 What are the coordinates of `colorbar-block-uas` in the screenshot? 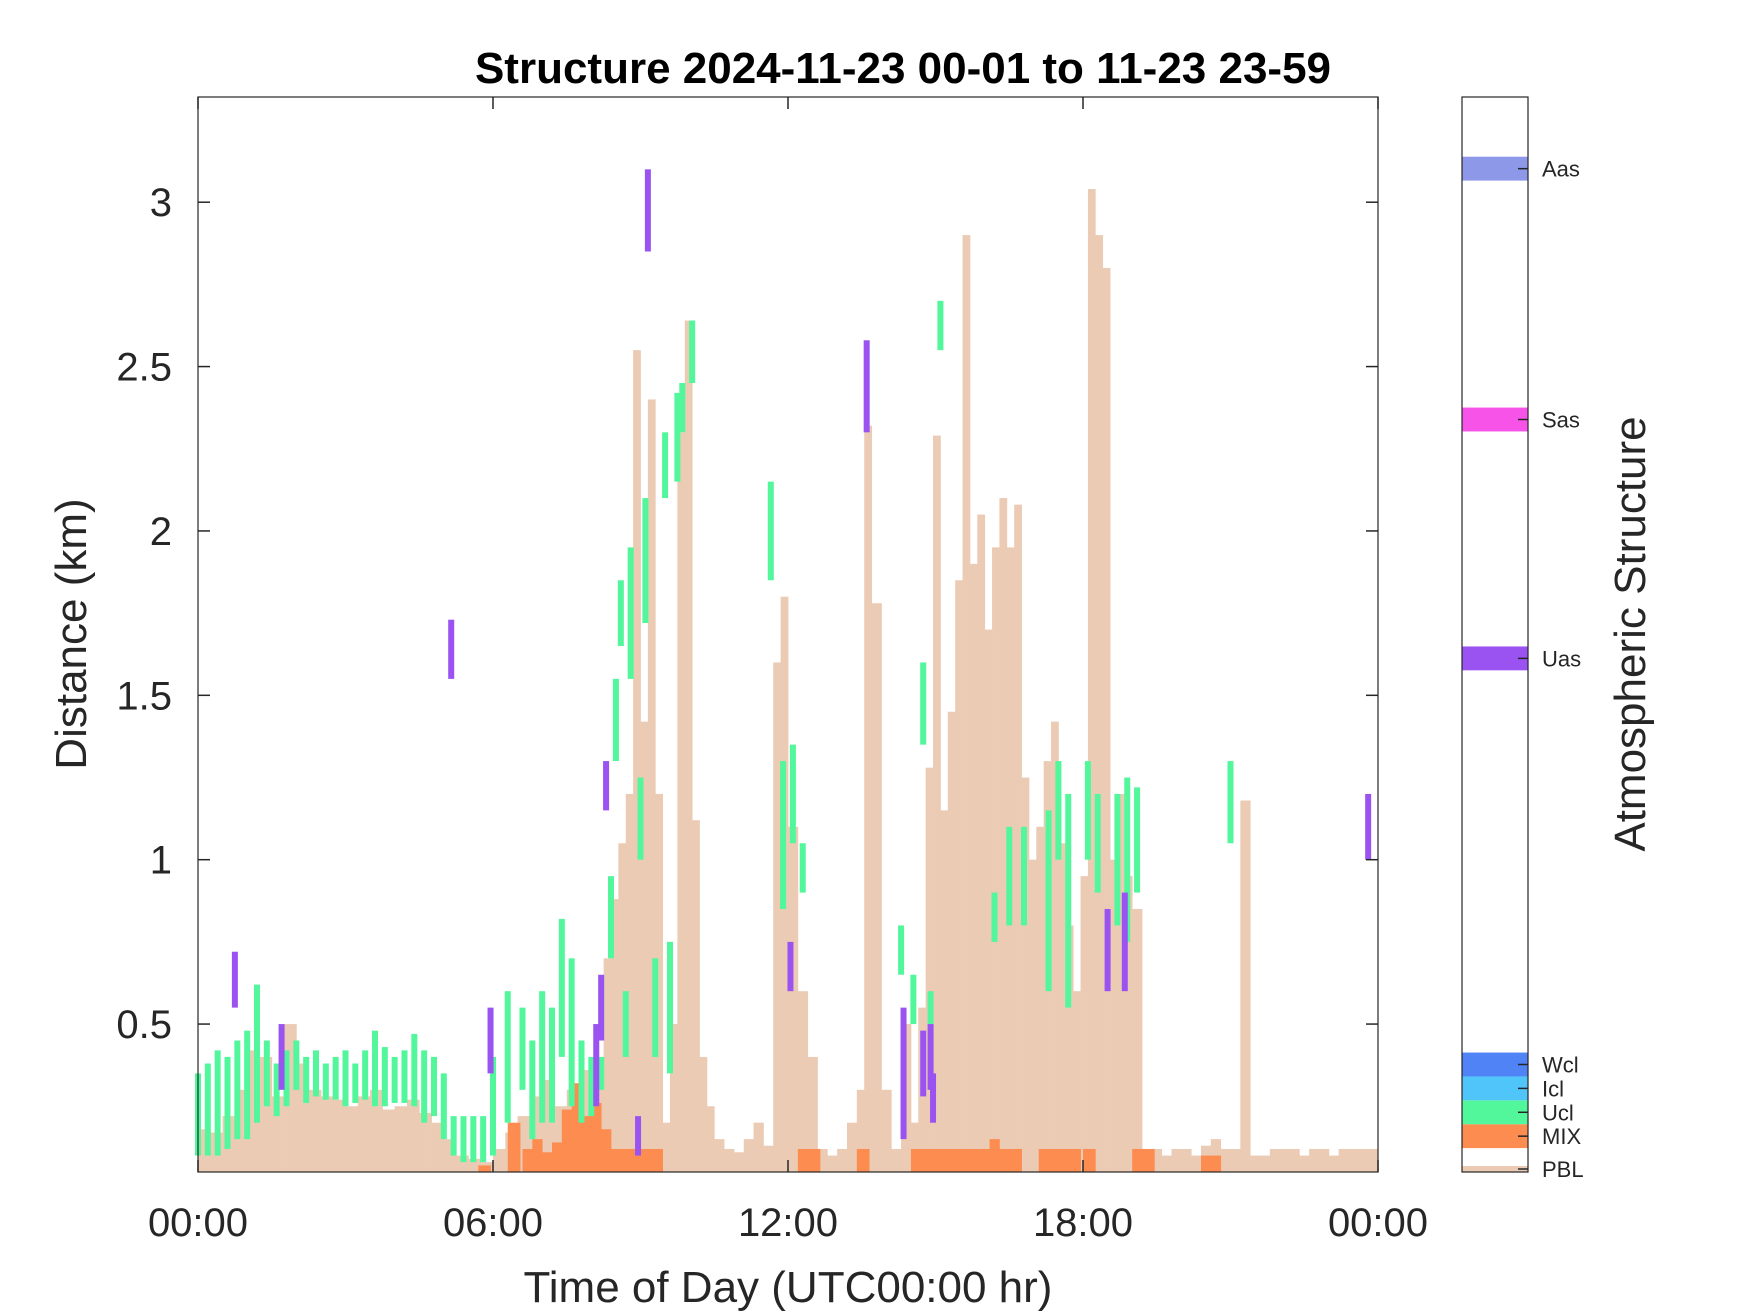 It's located at (1495, 658).